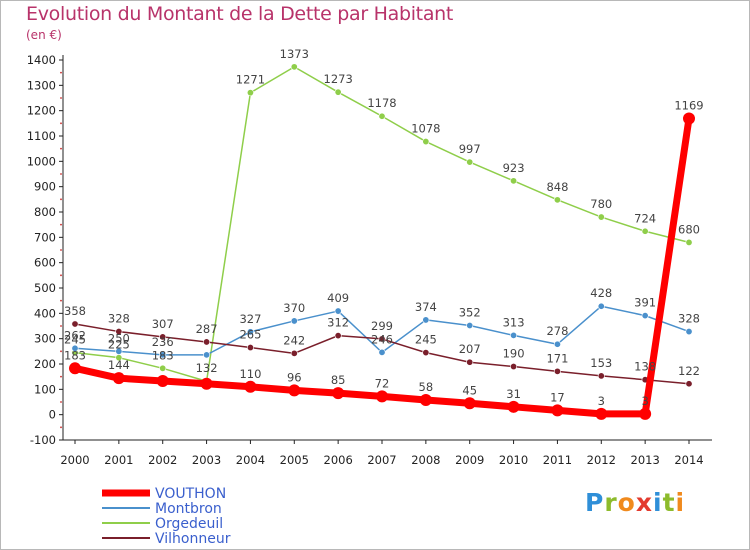  Describe the element at coordinates (188, 509) in the screenshot. I see `legend-label-montbron: Montbron` at that location.